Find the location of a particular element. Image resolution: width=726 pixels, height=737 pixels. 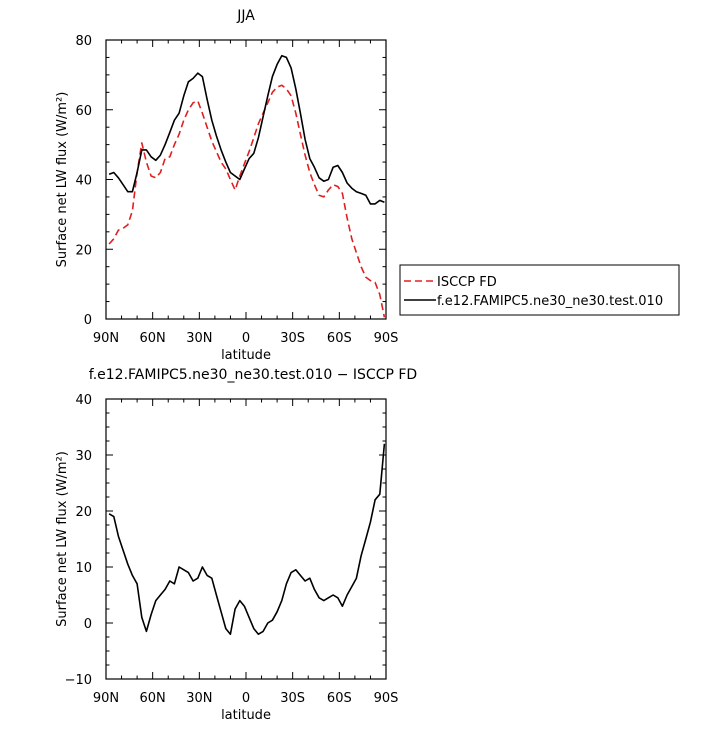

legend: ISCCP FD f.e12.FAMIPC5.ne30_ne30.test.010 is located at coordinates (539, 290).